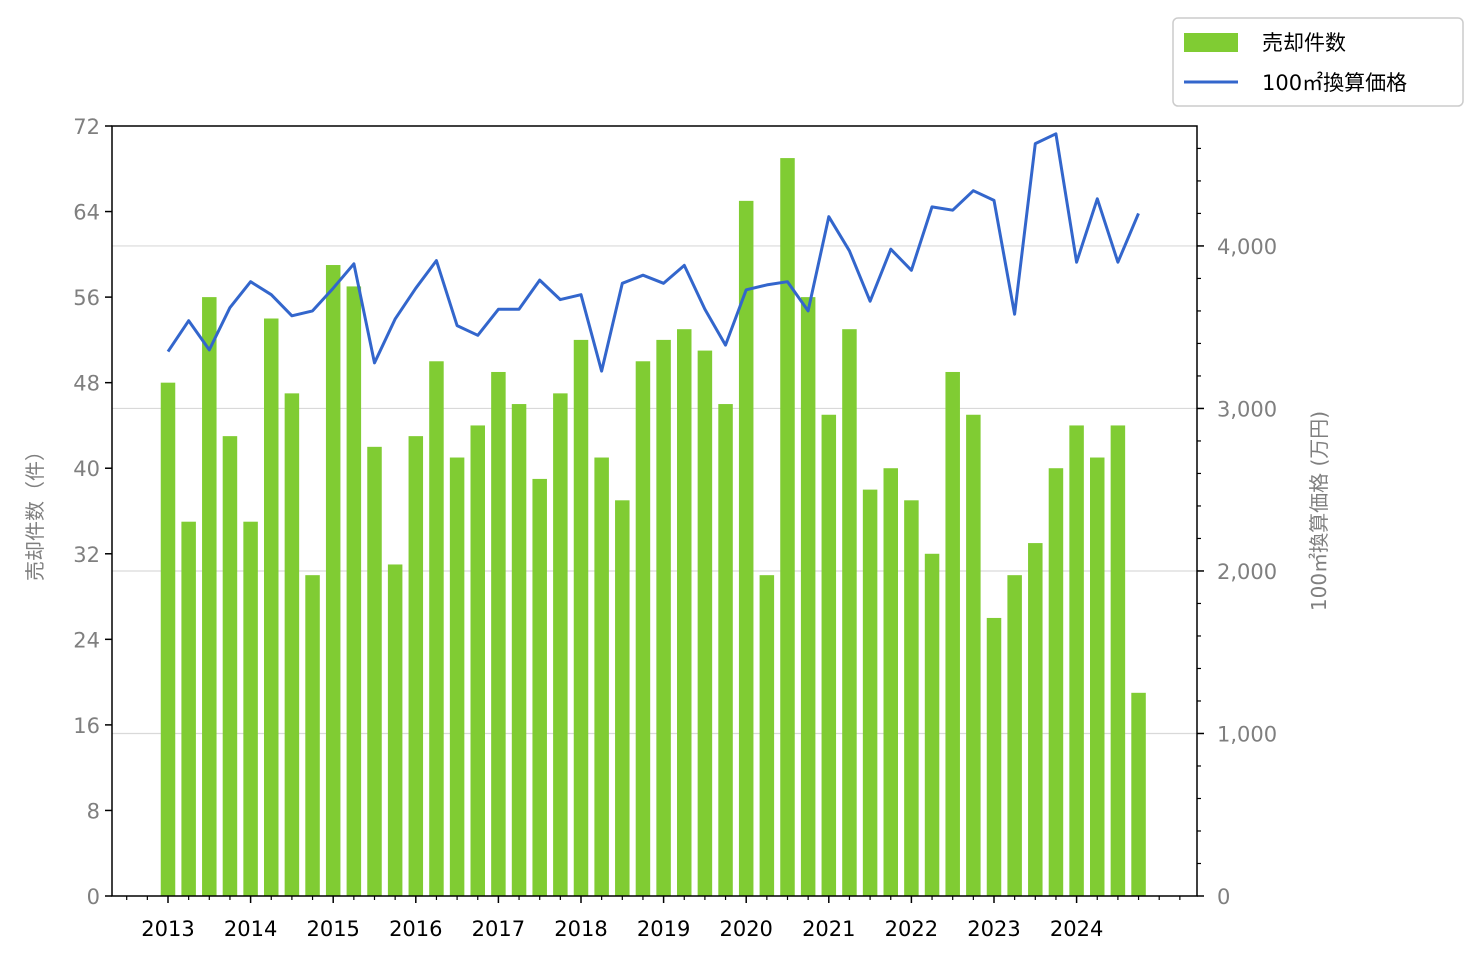 The height and width of the screenshot is (961, 1483). I want to click on left-tick-label: 32, so click(86, 555).